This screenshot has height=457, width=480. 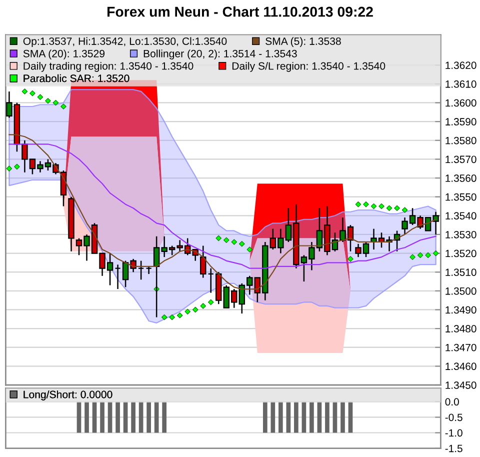 I want to click on y-tick-label: -0.5, so click(x=453, y=418).